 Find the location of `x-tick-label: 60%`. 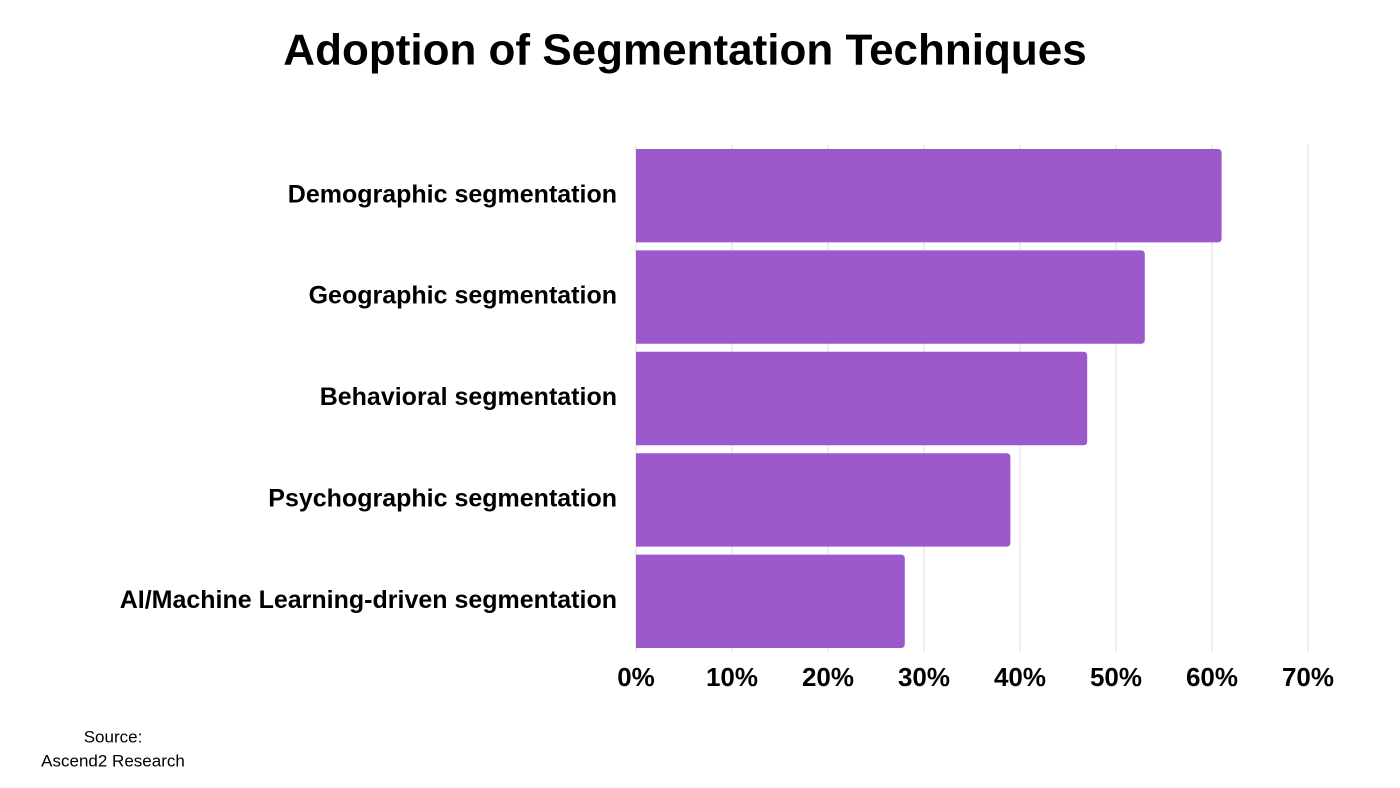

x-tick-label: 60% is located at coordinates (1212, 677).